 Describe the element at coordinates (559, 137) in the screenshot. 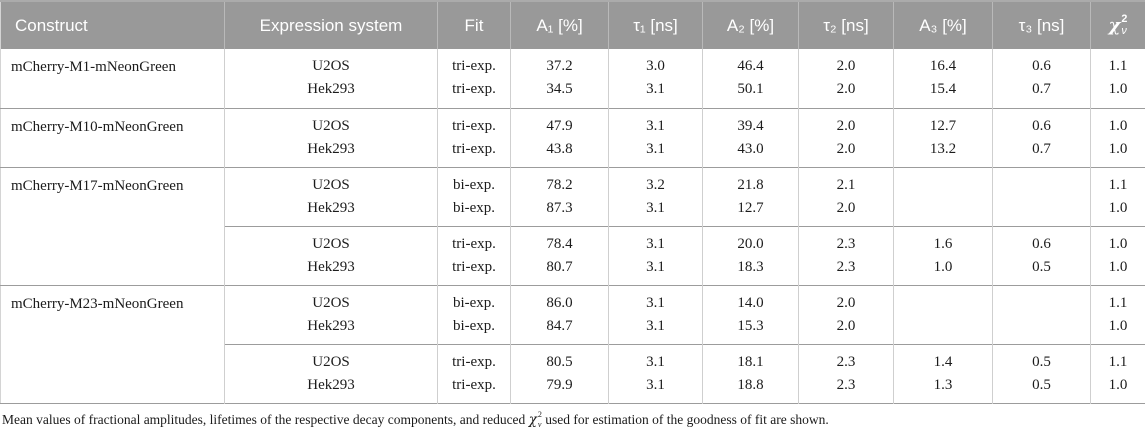

I see `cell-a1: 47.9 43.8` at that location.